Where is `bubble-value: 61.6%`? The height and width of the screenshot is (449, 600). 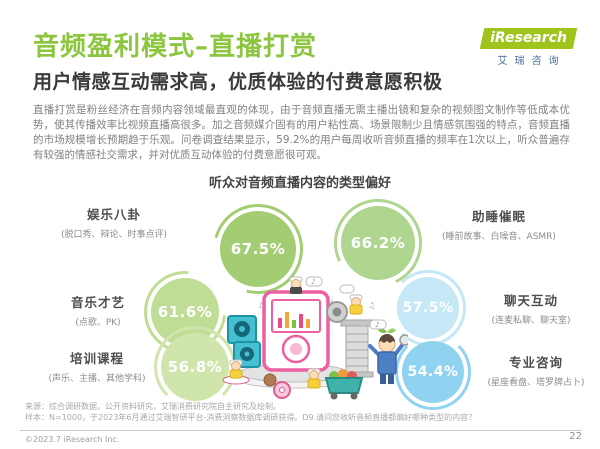 bubble-value: 61.6% is located at coordinates (185, 312).